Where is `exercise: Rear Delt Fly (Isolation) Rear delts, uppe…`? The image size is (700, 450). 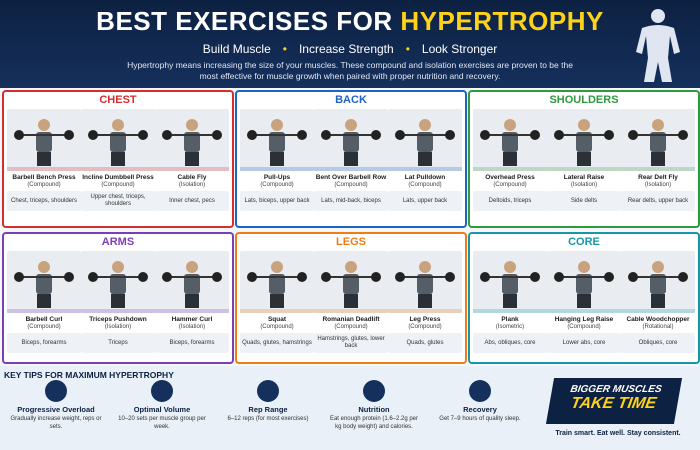 exercise: Rear Delt Fly (Isolation) Rear delts, uppe… is located at coordinates (658, 160).